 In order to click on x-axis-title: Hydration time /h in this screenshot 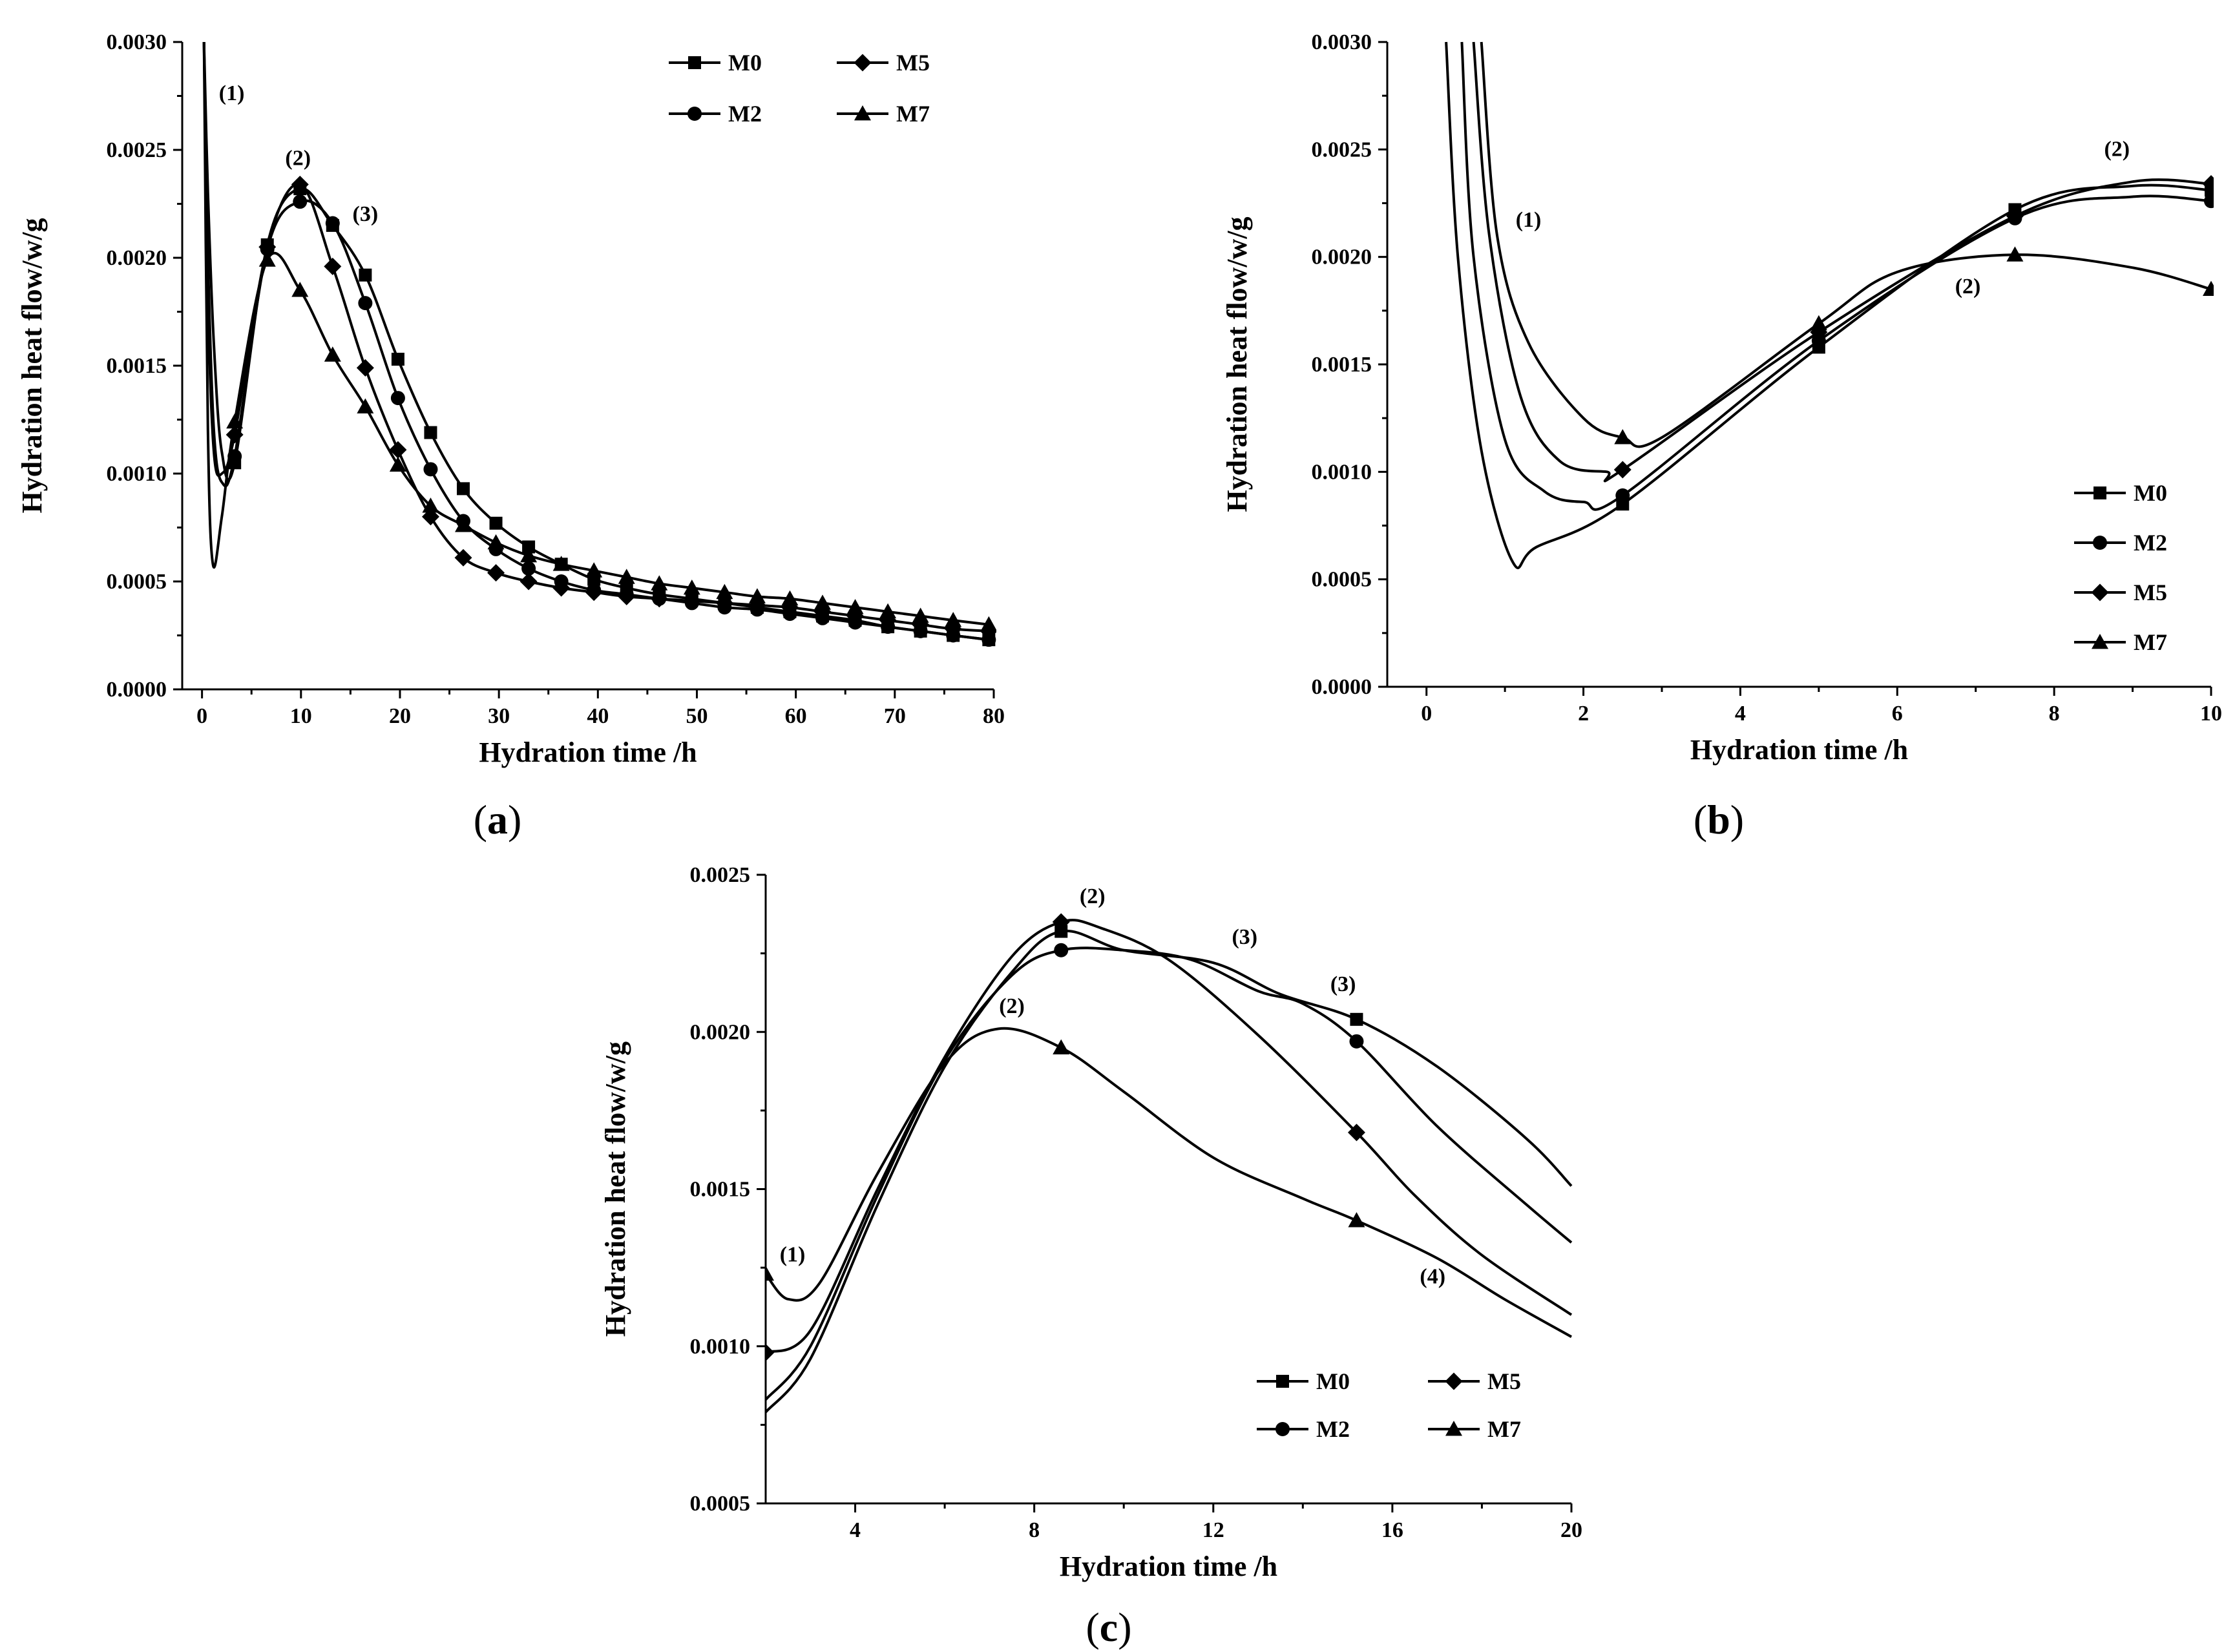, I will do `click(588, 752)`.